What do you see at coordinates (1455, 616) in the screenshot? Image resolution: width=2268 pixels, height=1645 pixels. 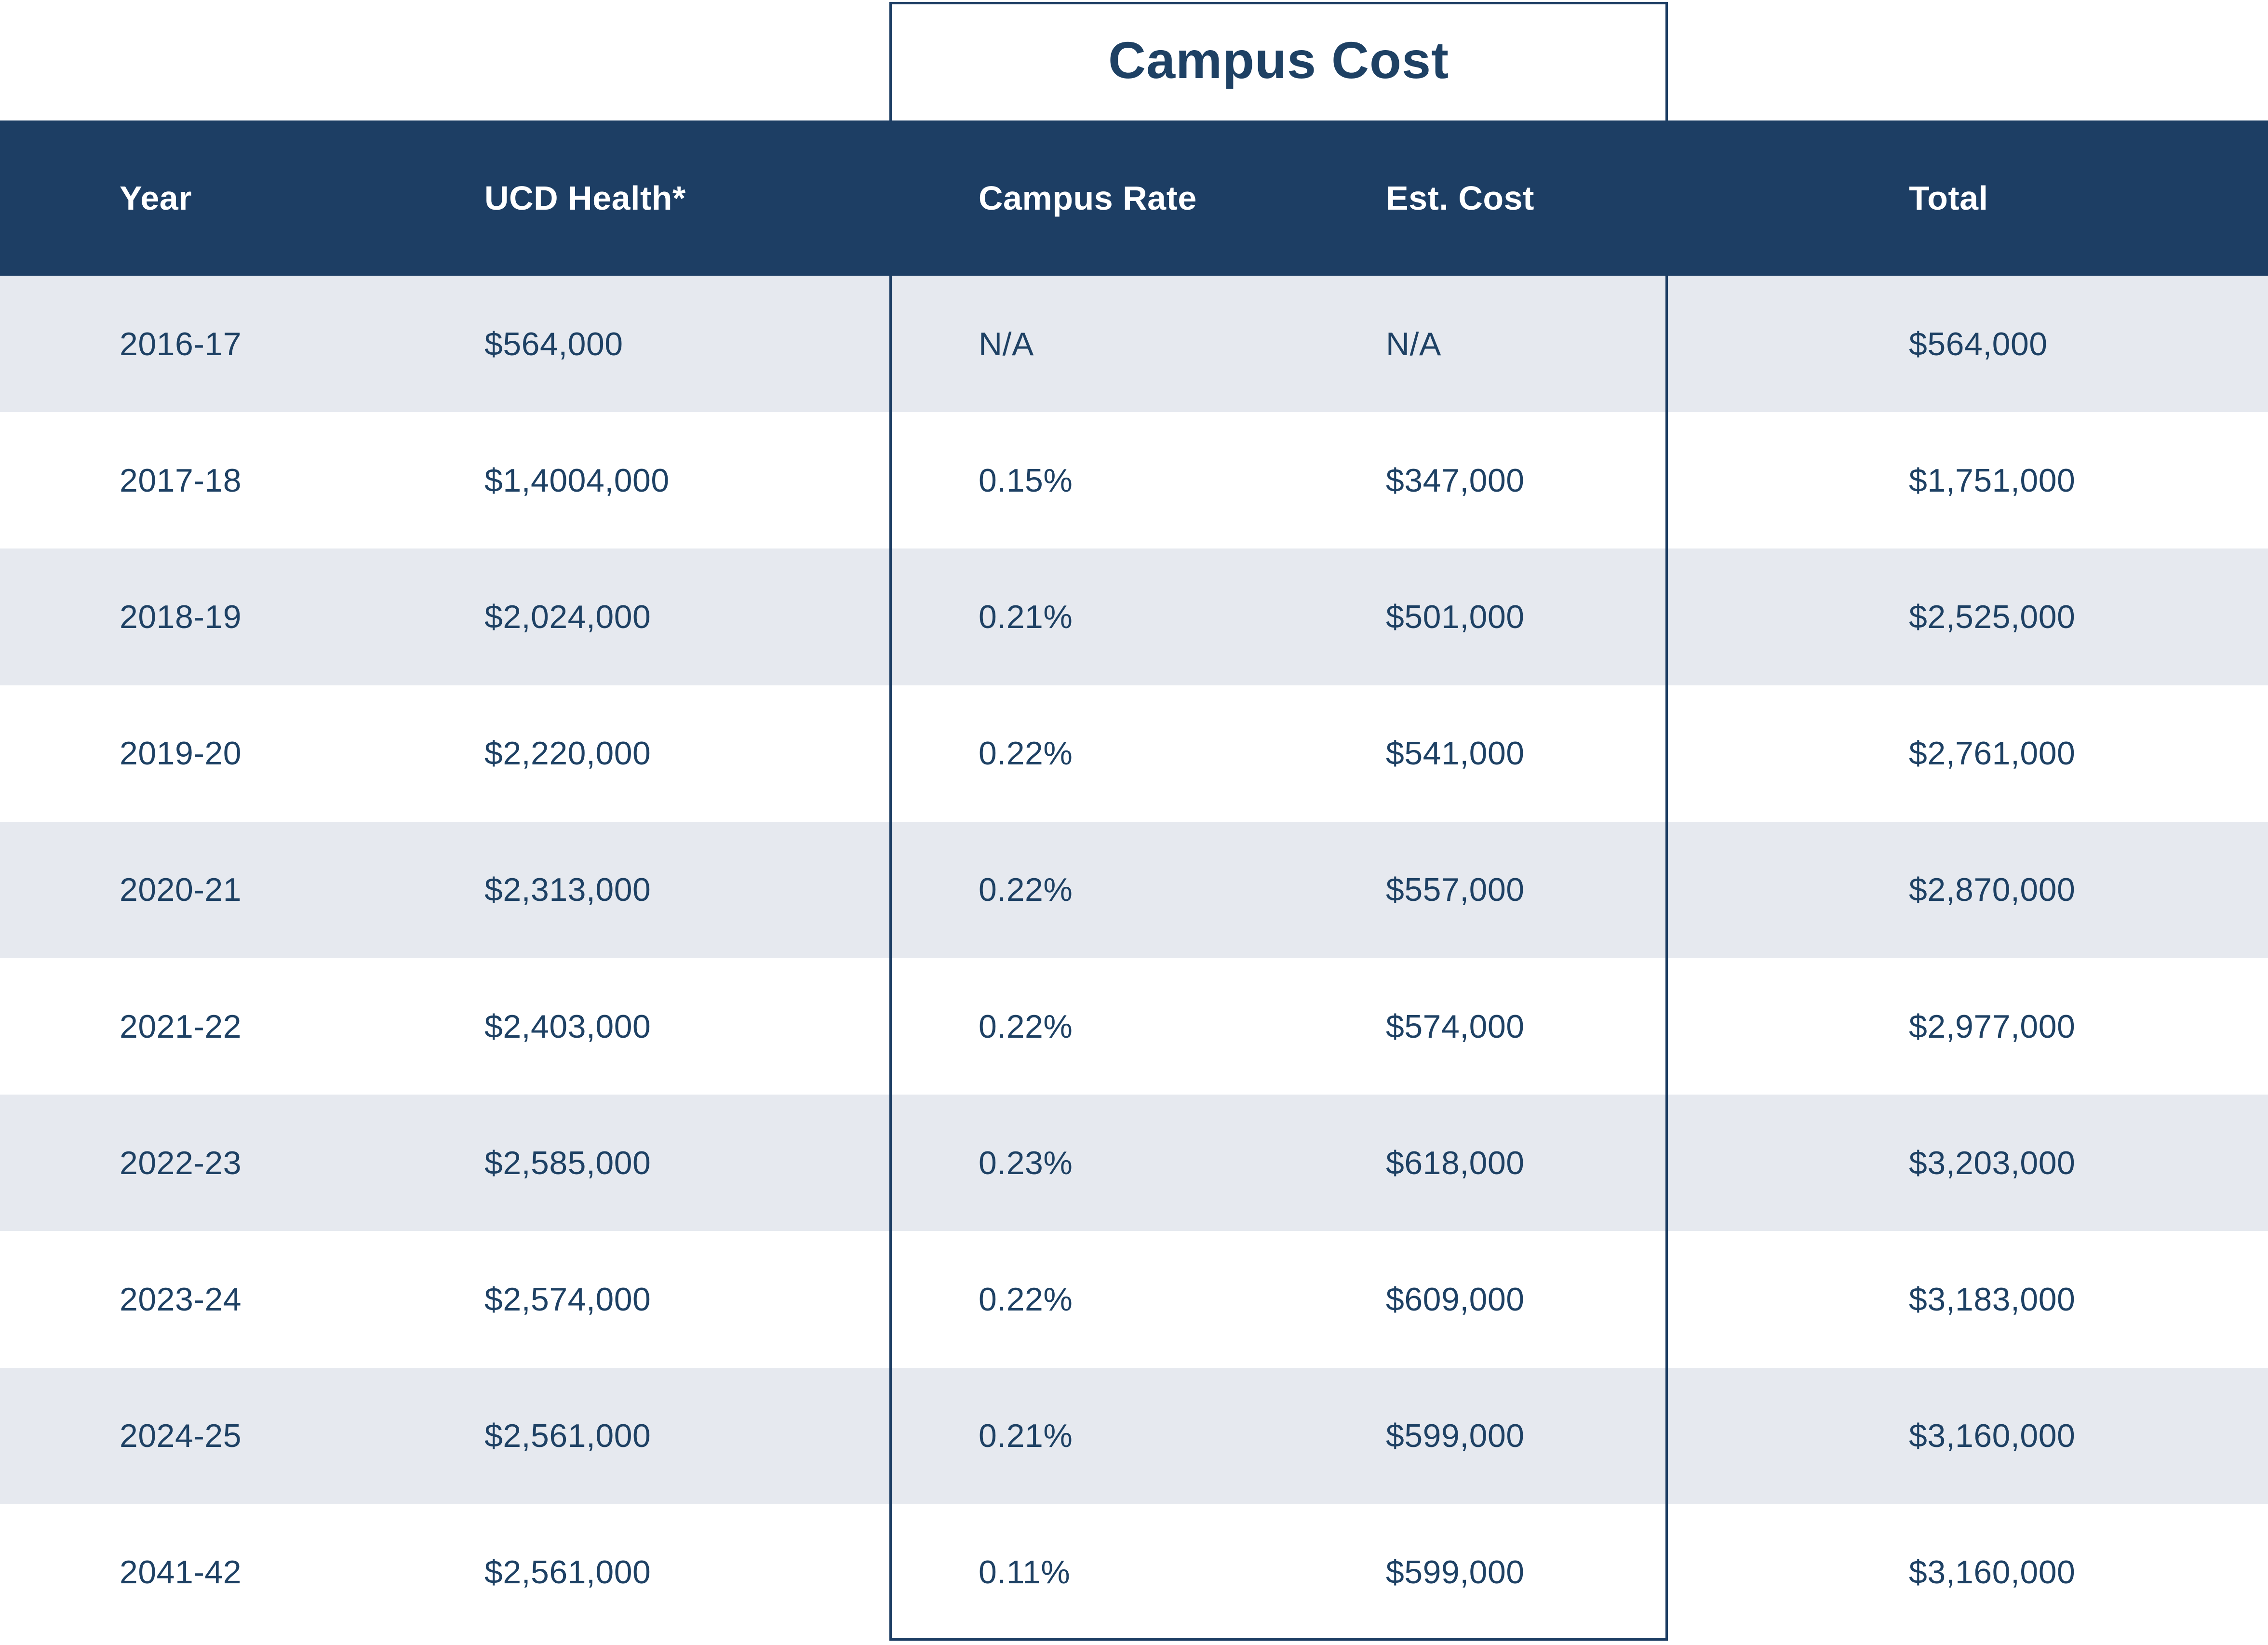 I see `table-cell-est-cost: $501,000` at bounding box center [1455, 616].